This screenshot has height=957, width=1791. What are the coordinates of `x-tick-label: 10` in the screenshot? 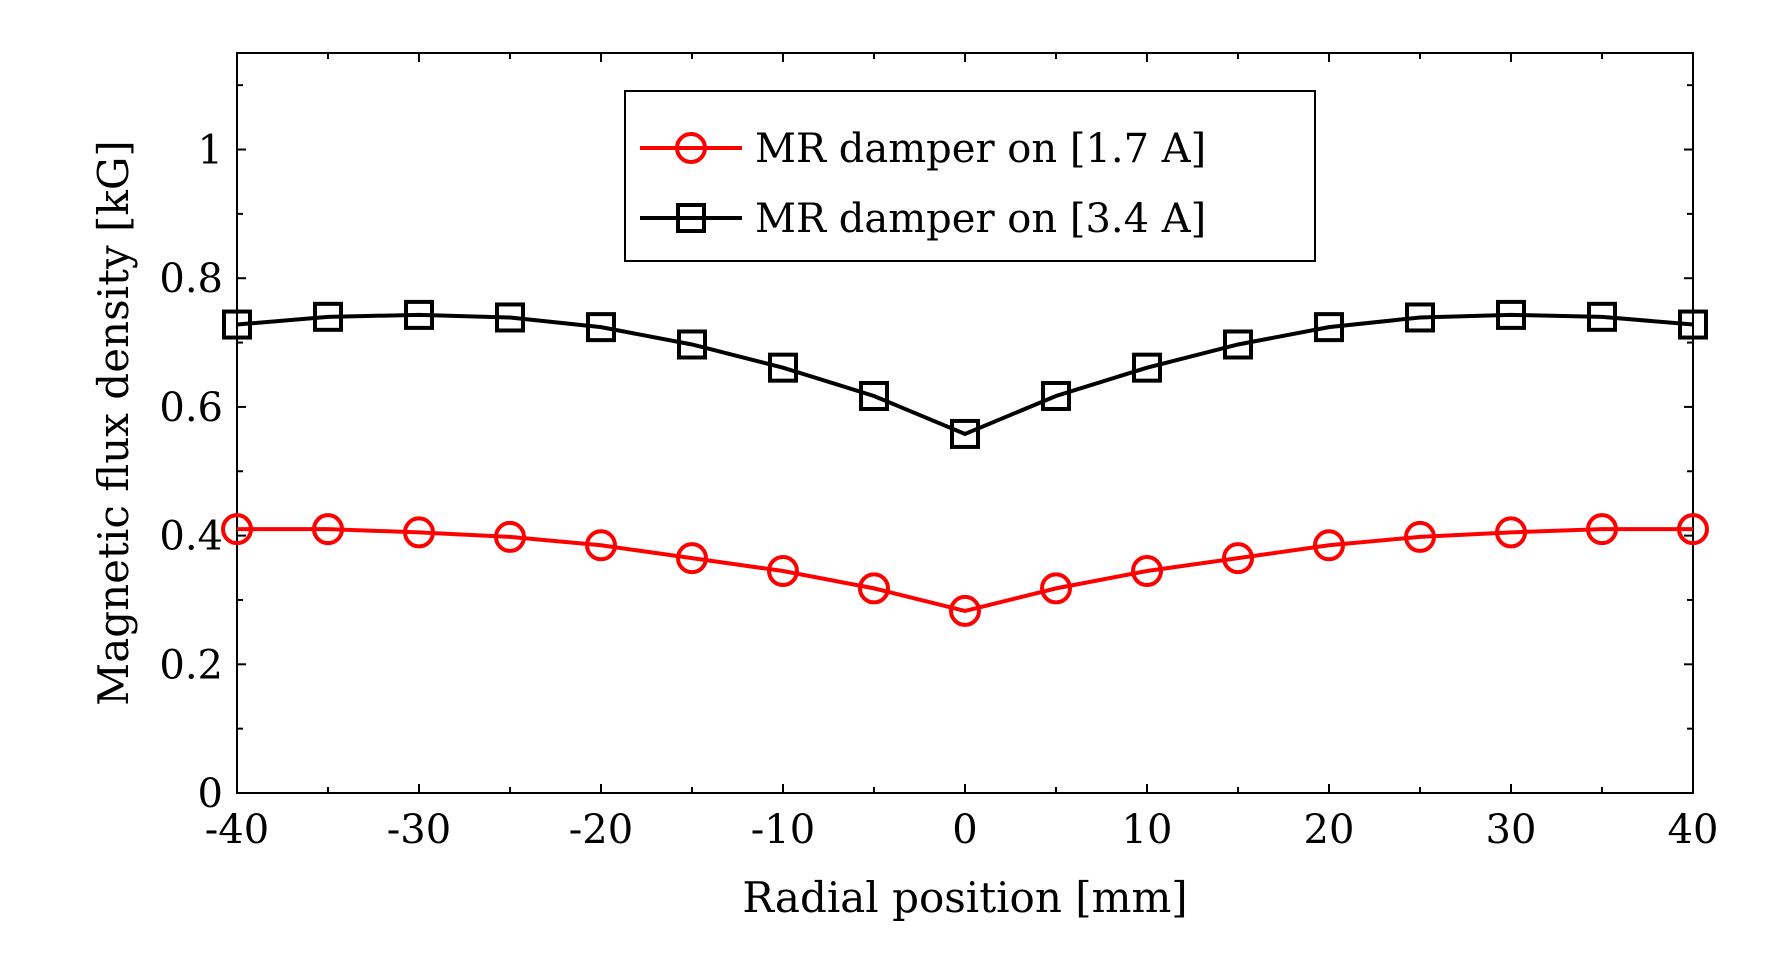 It's located at (1147, 830).